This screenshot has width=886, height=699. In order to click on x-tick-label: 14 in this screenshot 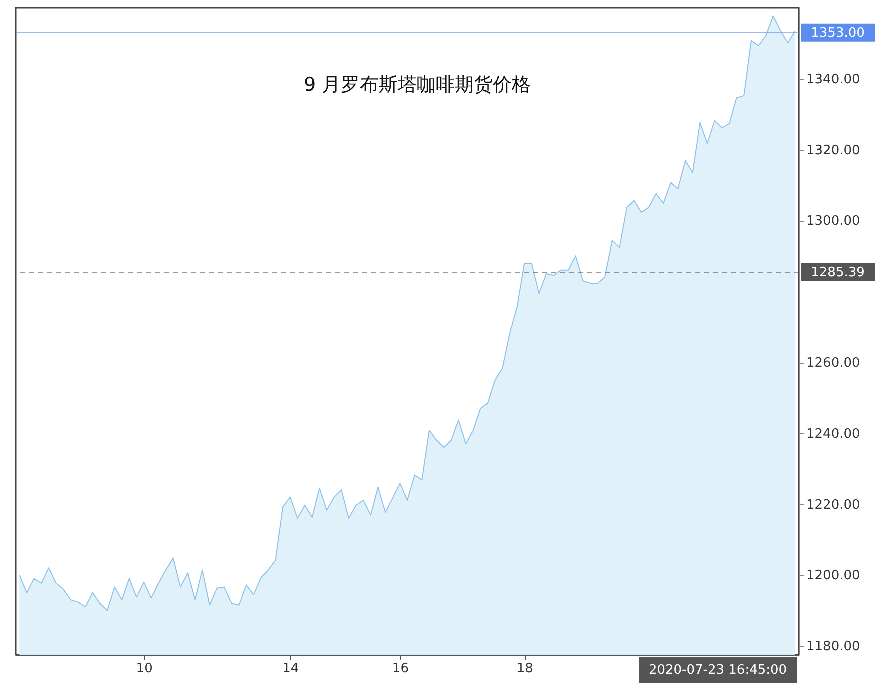, I will do `click(291, 669)`.